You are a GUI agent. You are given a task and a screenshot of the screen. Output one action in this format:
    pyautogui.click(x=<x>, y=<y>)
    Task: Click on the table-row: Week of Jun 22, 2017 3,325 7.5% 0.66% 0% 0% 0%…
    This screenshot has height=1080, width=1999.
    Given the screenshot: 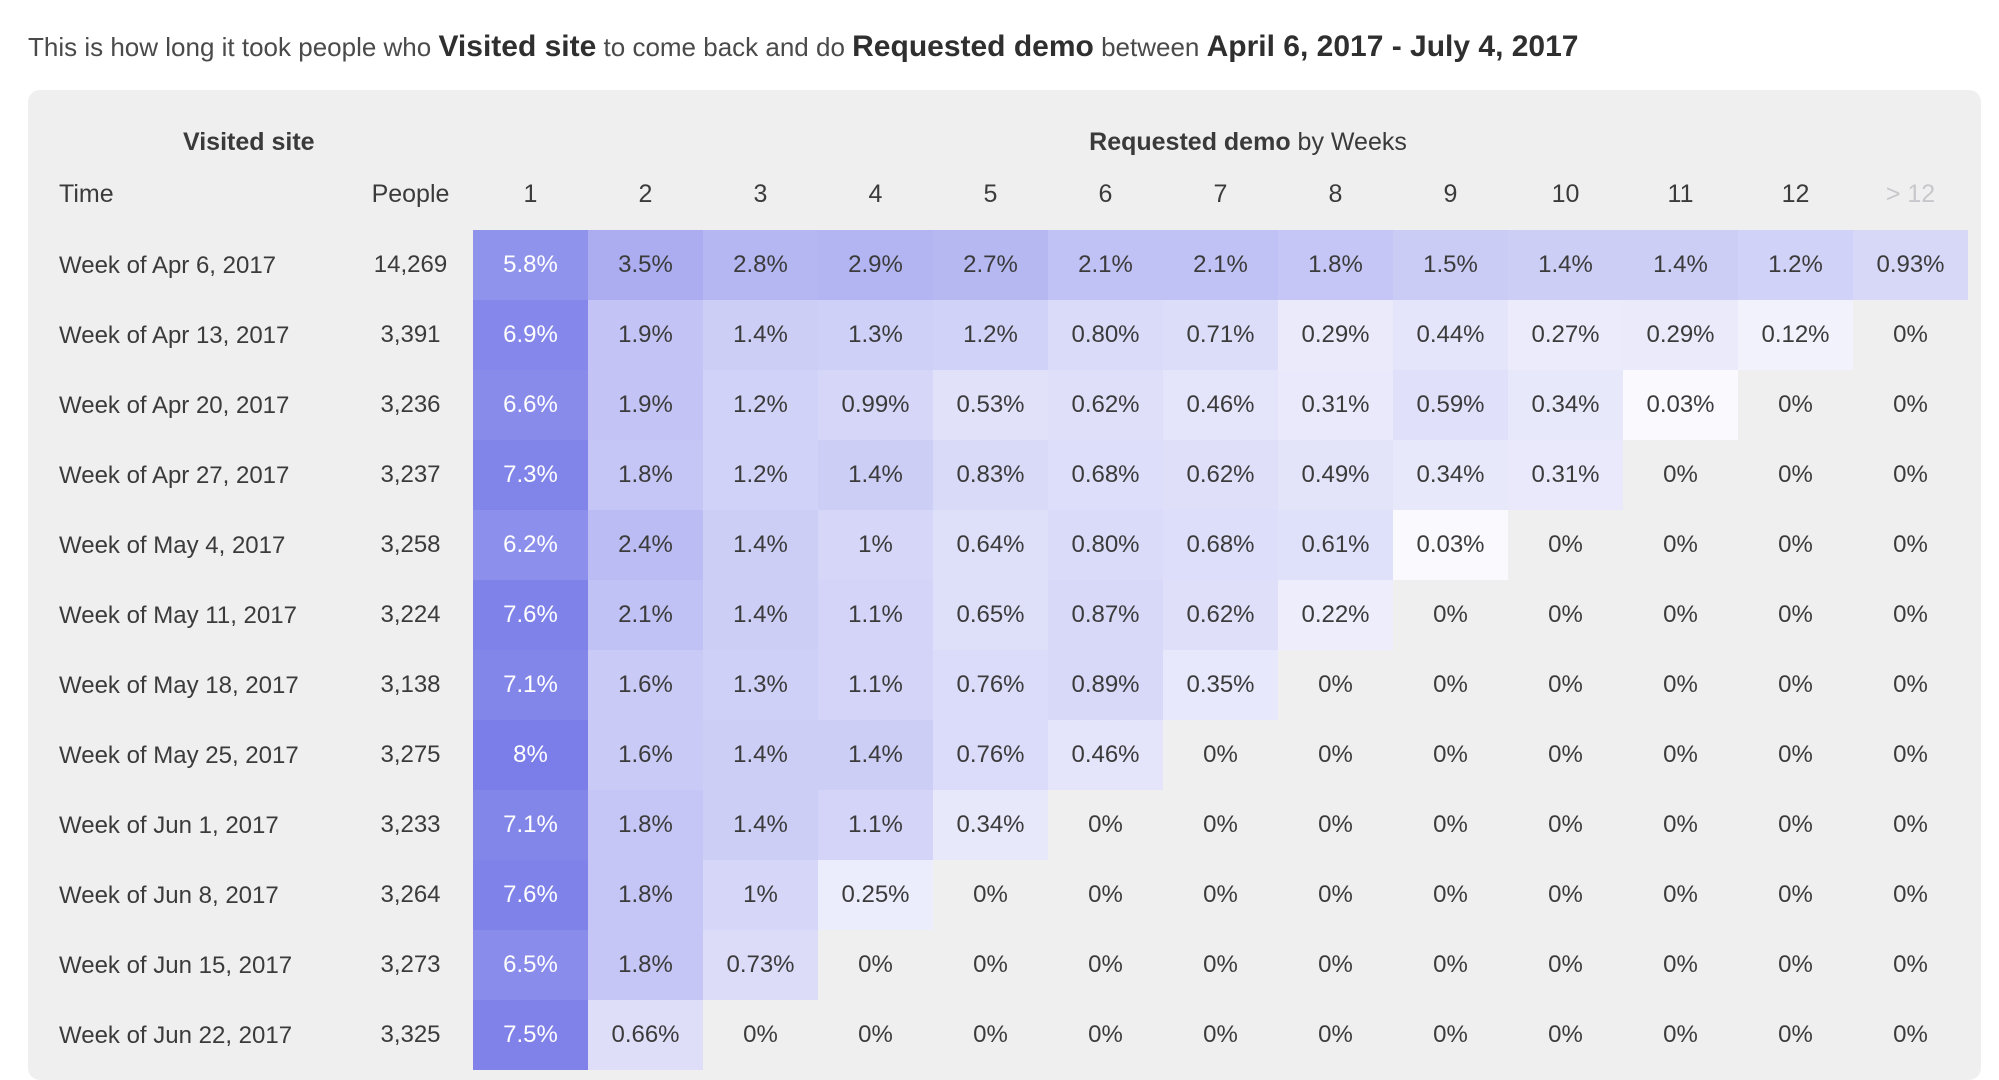 What is the action you would take?
    pyautogui.click(x=1004, y=1035)
    